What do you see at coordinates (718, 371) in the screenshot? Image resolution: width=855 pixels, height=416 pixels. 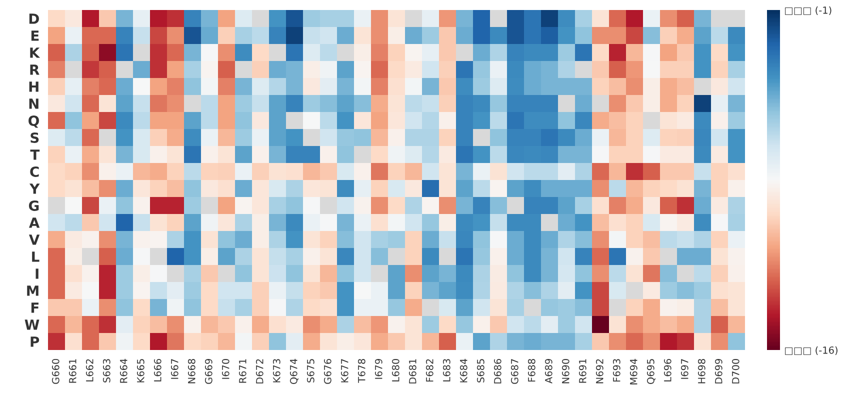 I see `x-tick-label: D699` at bounding box center [718, 371].